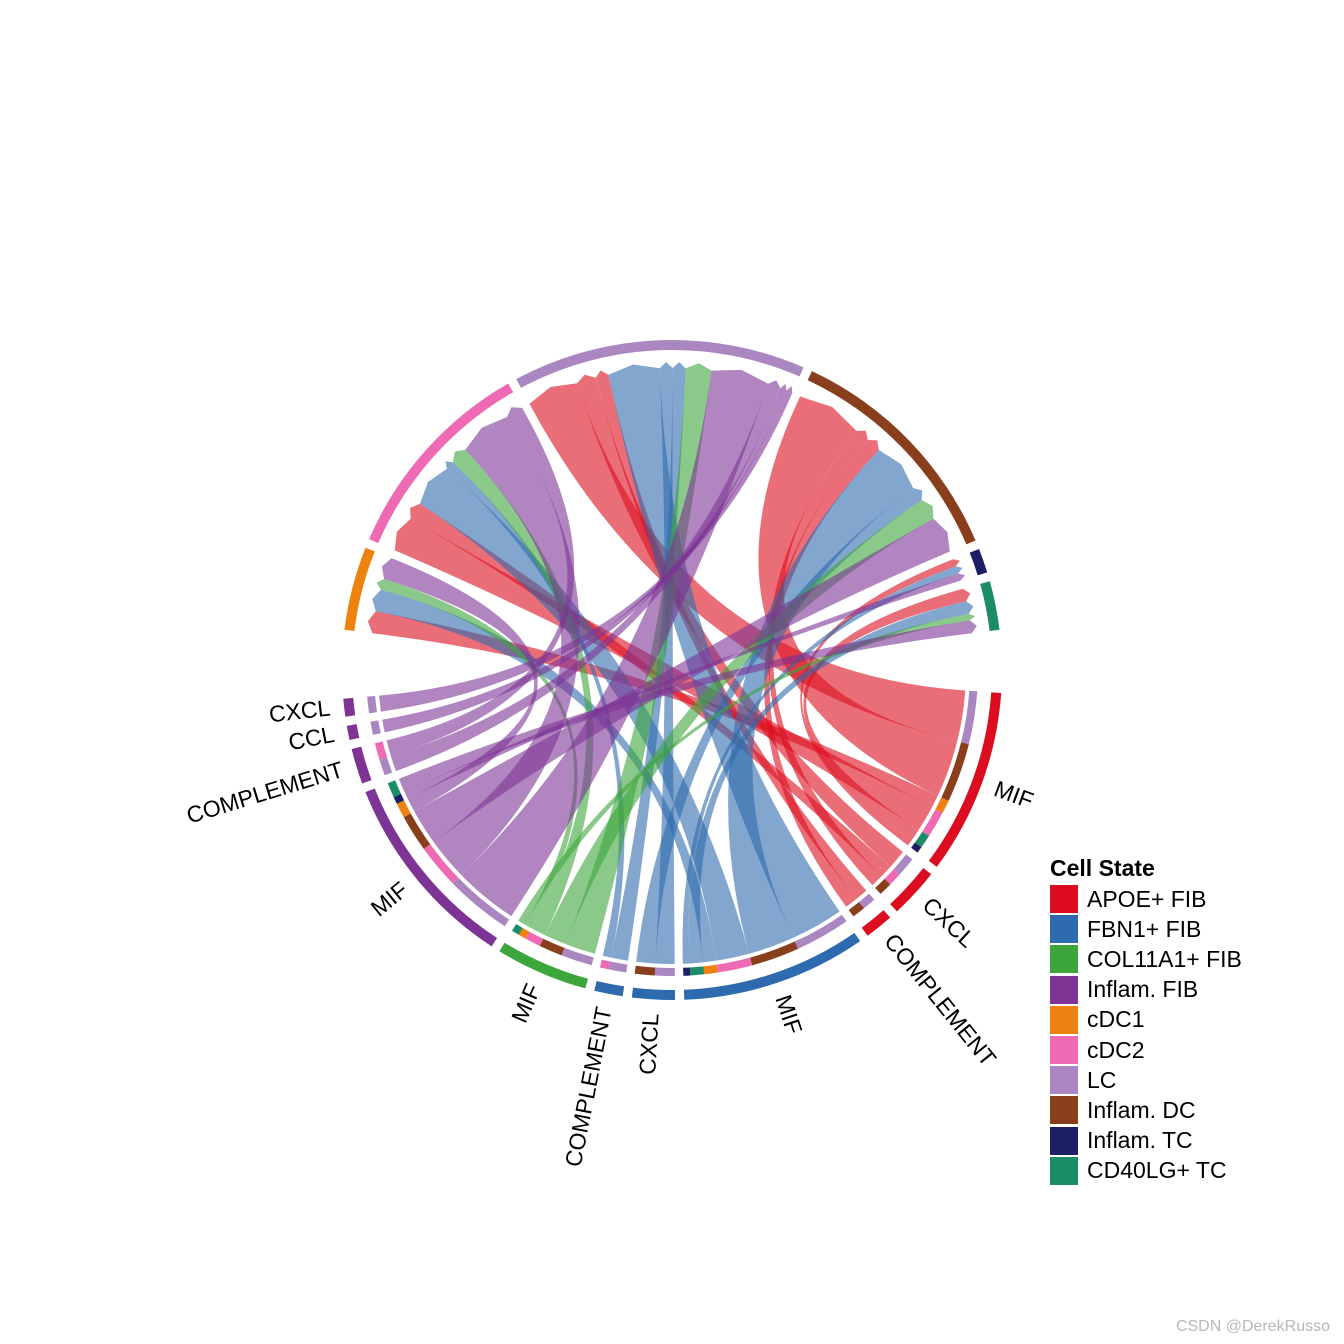  Describe the element at coordinates (353, 732) in the screenshot. I see `sector-inflam-fib-ccl` at that location.